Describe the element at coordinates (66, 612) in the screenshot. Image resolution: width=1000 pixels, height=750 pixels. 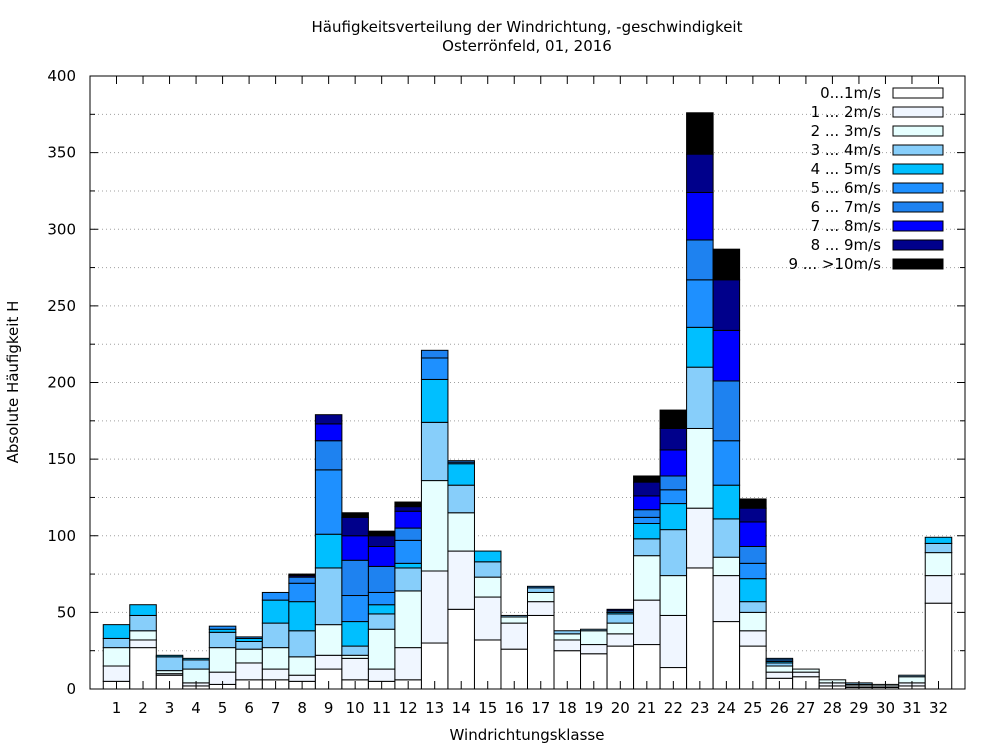
I see `y-tick-label: 50` at that location.